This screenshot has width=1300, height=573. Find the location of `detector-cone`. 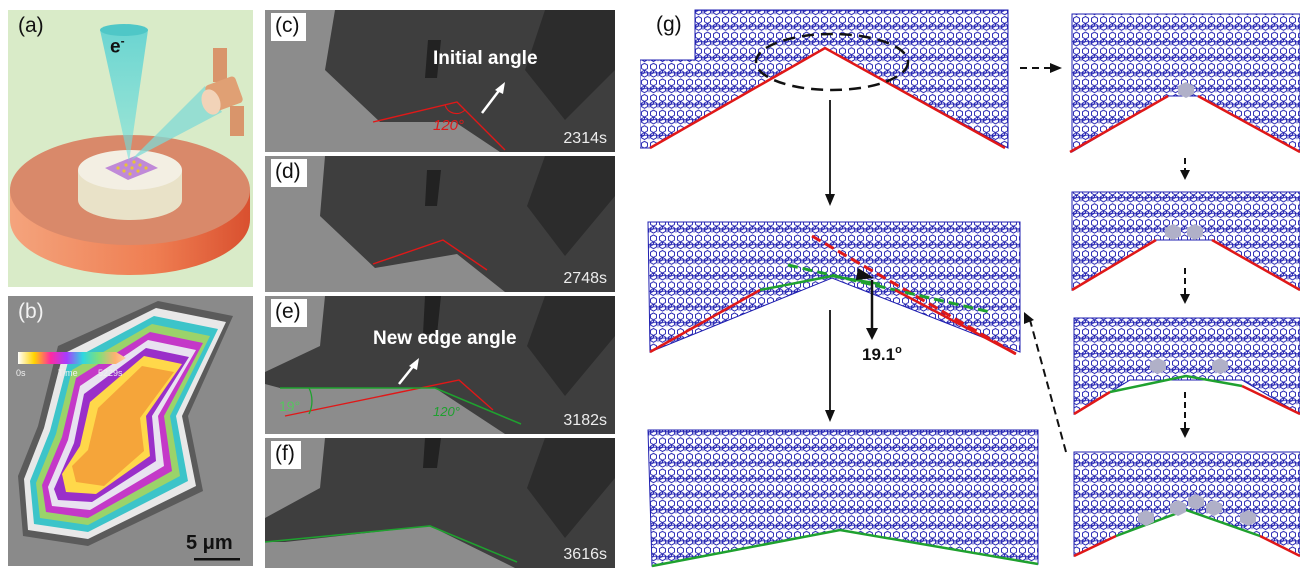

detector-cone is located at coordinates (176, 123).